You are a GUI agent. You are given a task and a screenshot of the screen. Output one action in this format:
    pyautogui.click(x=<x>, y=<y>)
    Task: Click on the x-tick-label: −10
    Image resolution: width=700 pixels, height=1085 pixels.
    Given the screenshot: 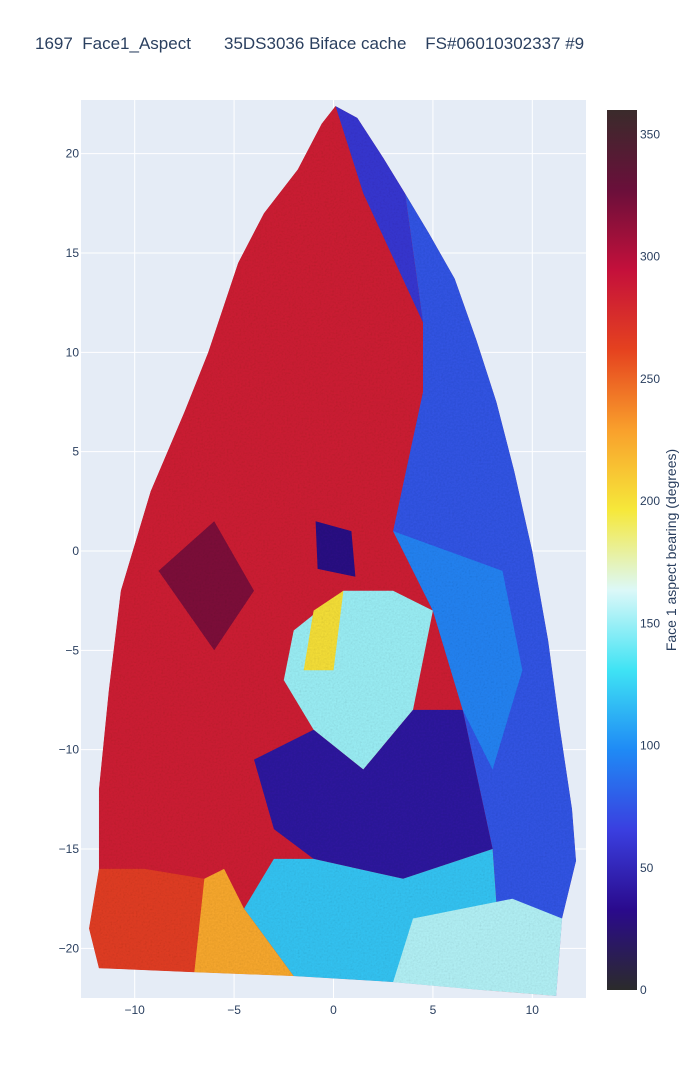 What is the action you would take?
    pyautogui.click(x=135, y=1010)
    